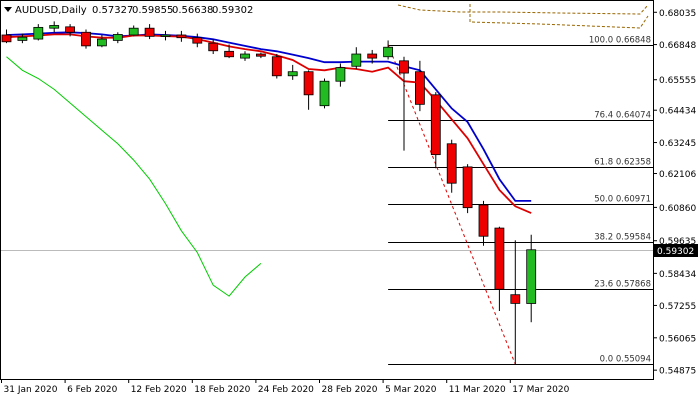 Image resolution: width=700 pixels, height=404 pixels. I want to click on y-axis-tick-label: 0.63245, so click(677, 144).